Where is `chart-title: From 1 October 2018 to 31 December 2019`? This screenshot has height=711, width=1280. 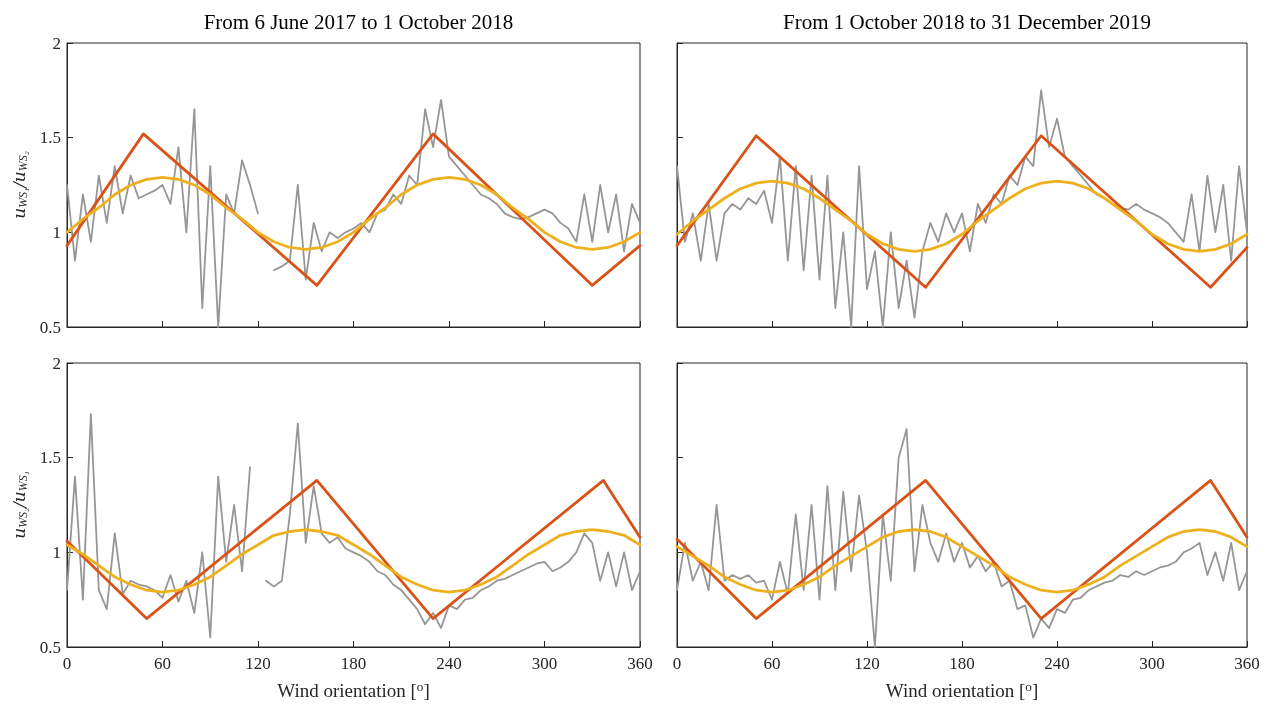
chart-title: From 1 October 2018 to 31 December 2019 is located at coordinates (967, 21).